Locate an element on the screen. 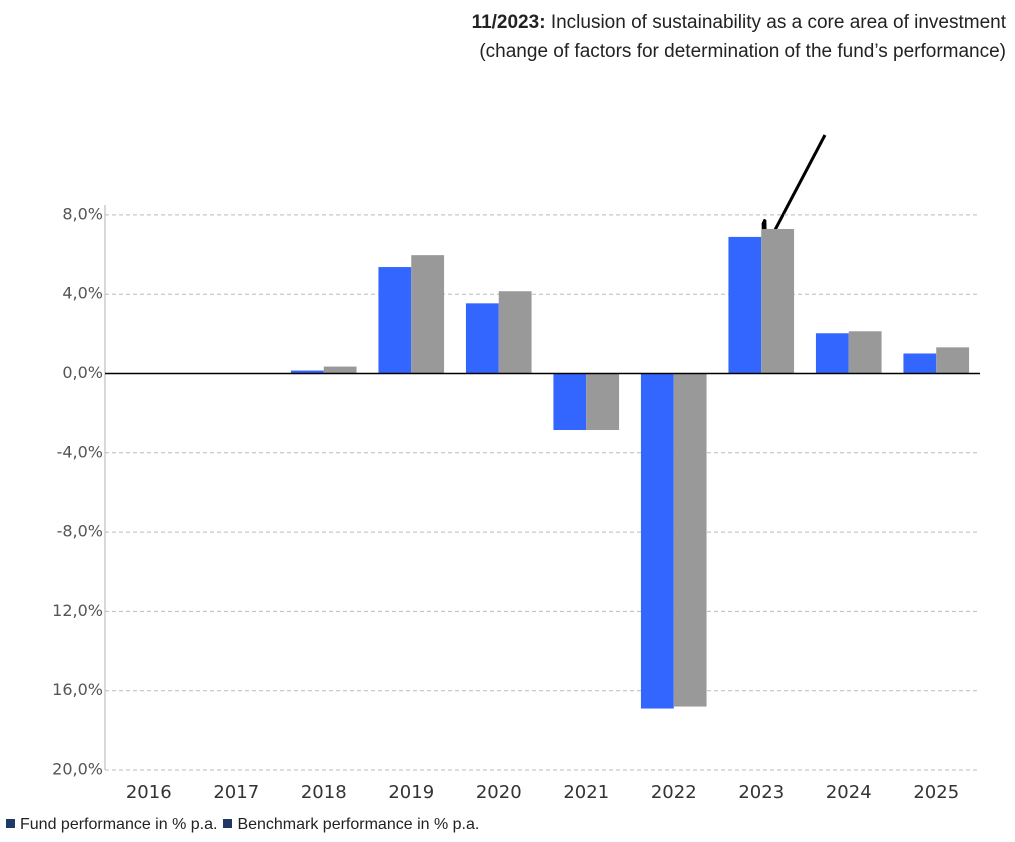 This screenshot has height=842, width=1015. x-tick-label: 2021 is located at coordinates (586, 792).